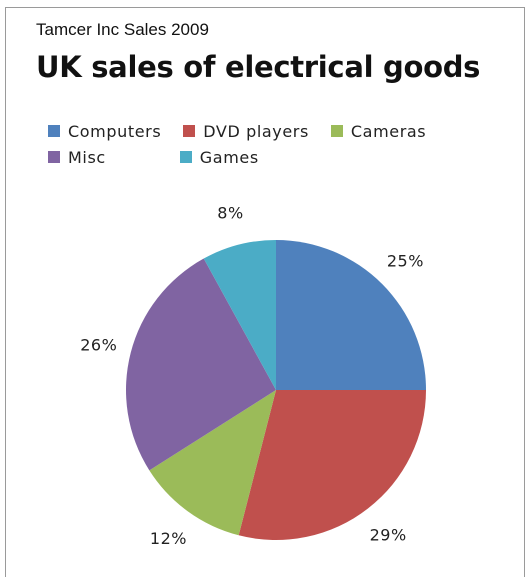  What do you see at coordinates (98, 344) in the screenshot?
I see `data-label-misc: 26%` at bounding box center [98, 344].